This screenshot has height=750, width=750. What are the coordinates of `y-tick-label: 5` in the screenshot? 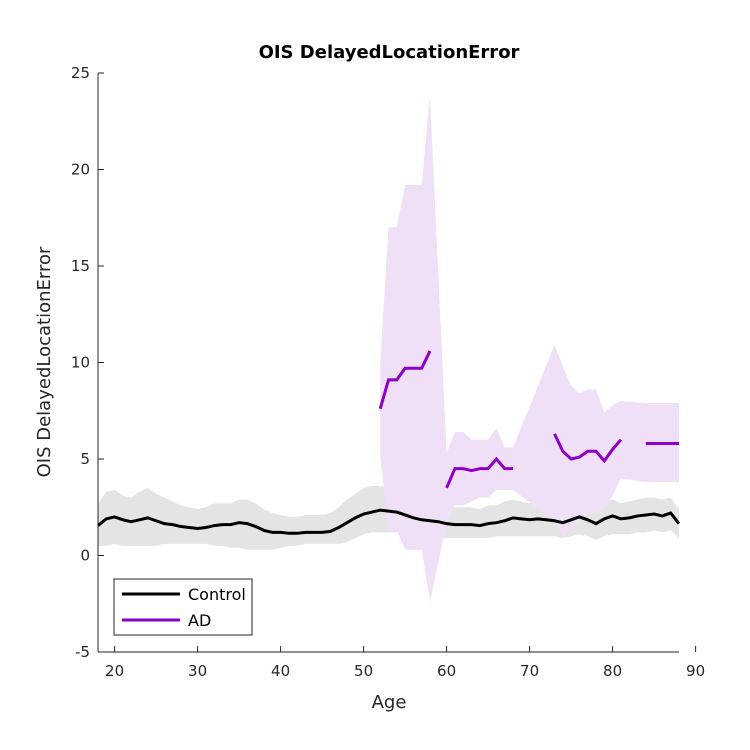 It's located at (85, 459).